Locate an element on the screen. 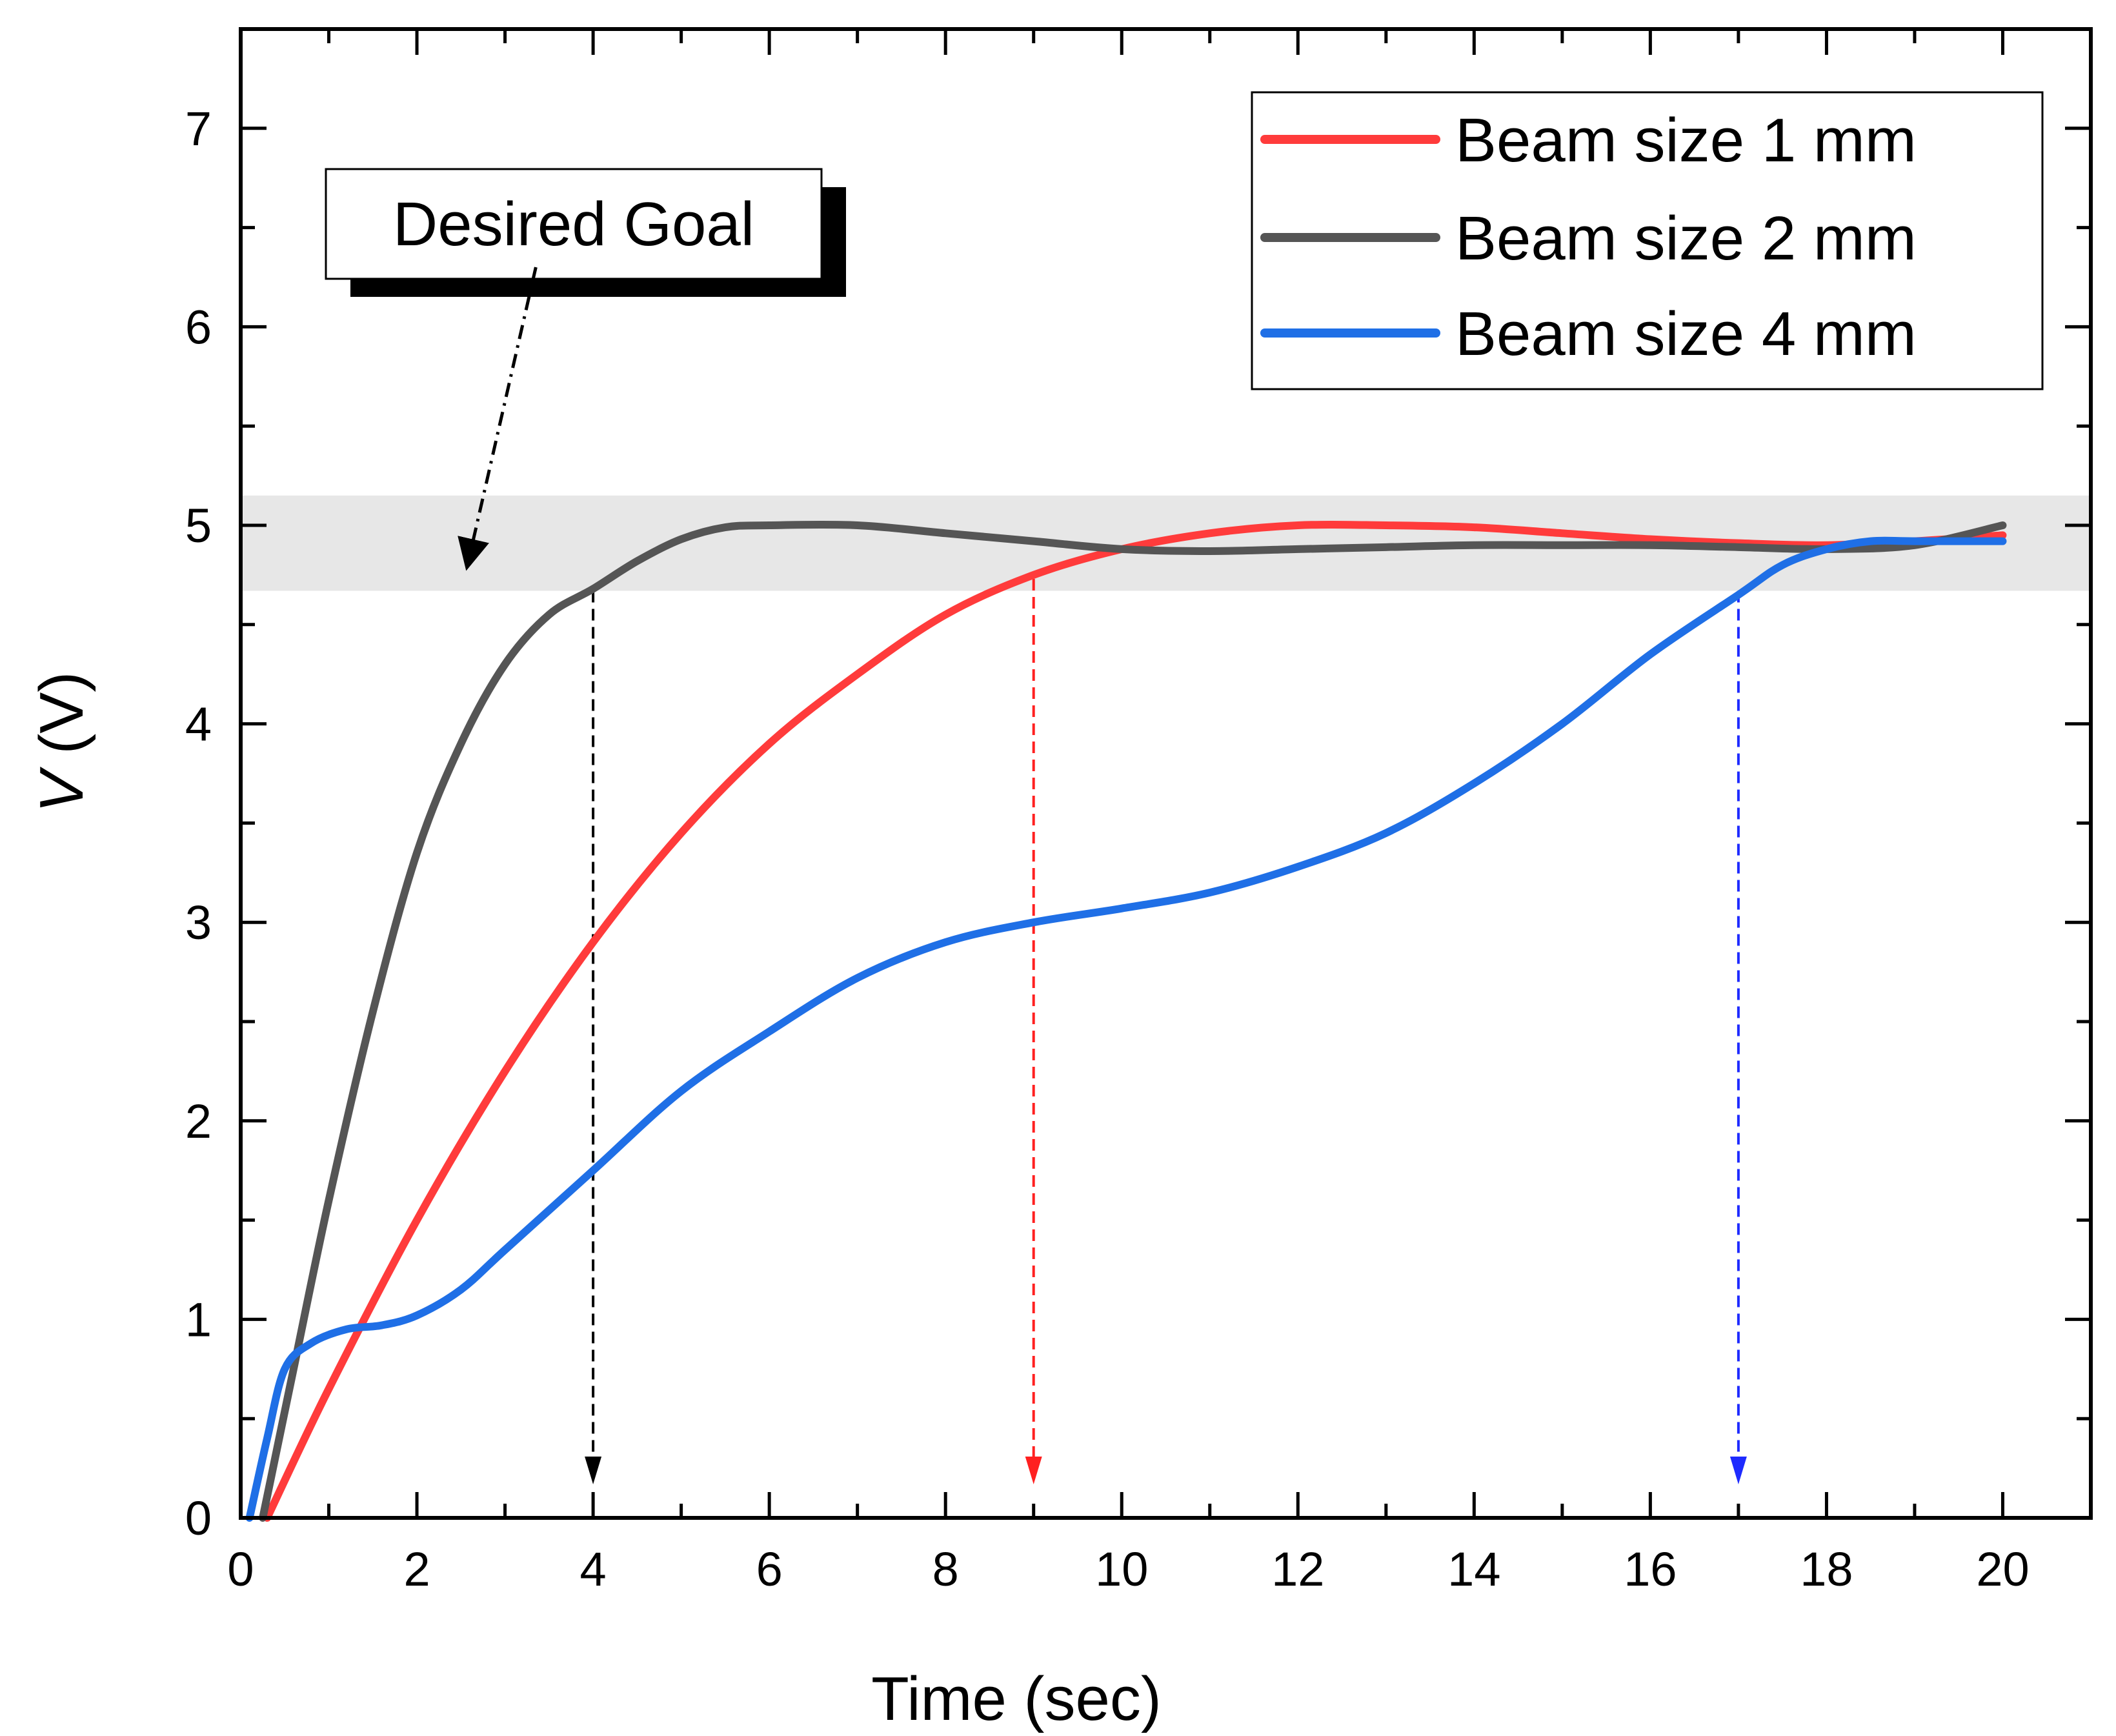 The image size is (2116, 1736). x-tick-label: 0 is located at coordinates (241, 1569).